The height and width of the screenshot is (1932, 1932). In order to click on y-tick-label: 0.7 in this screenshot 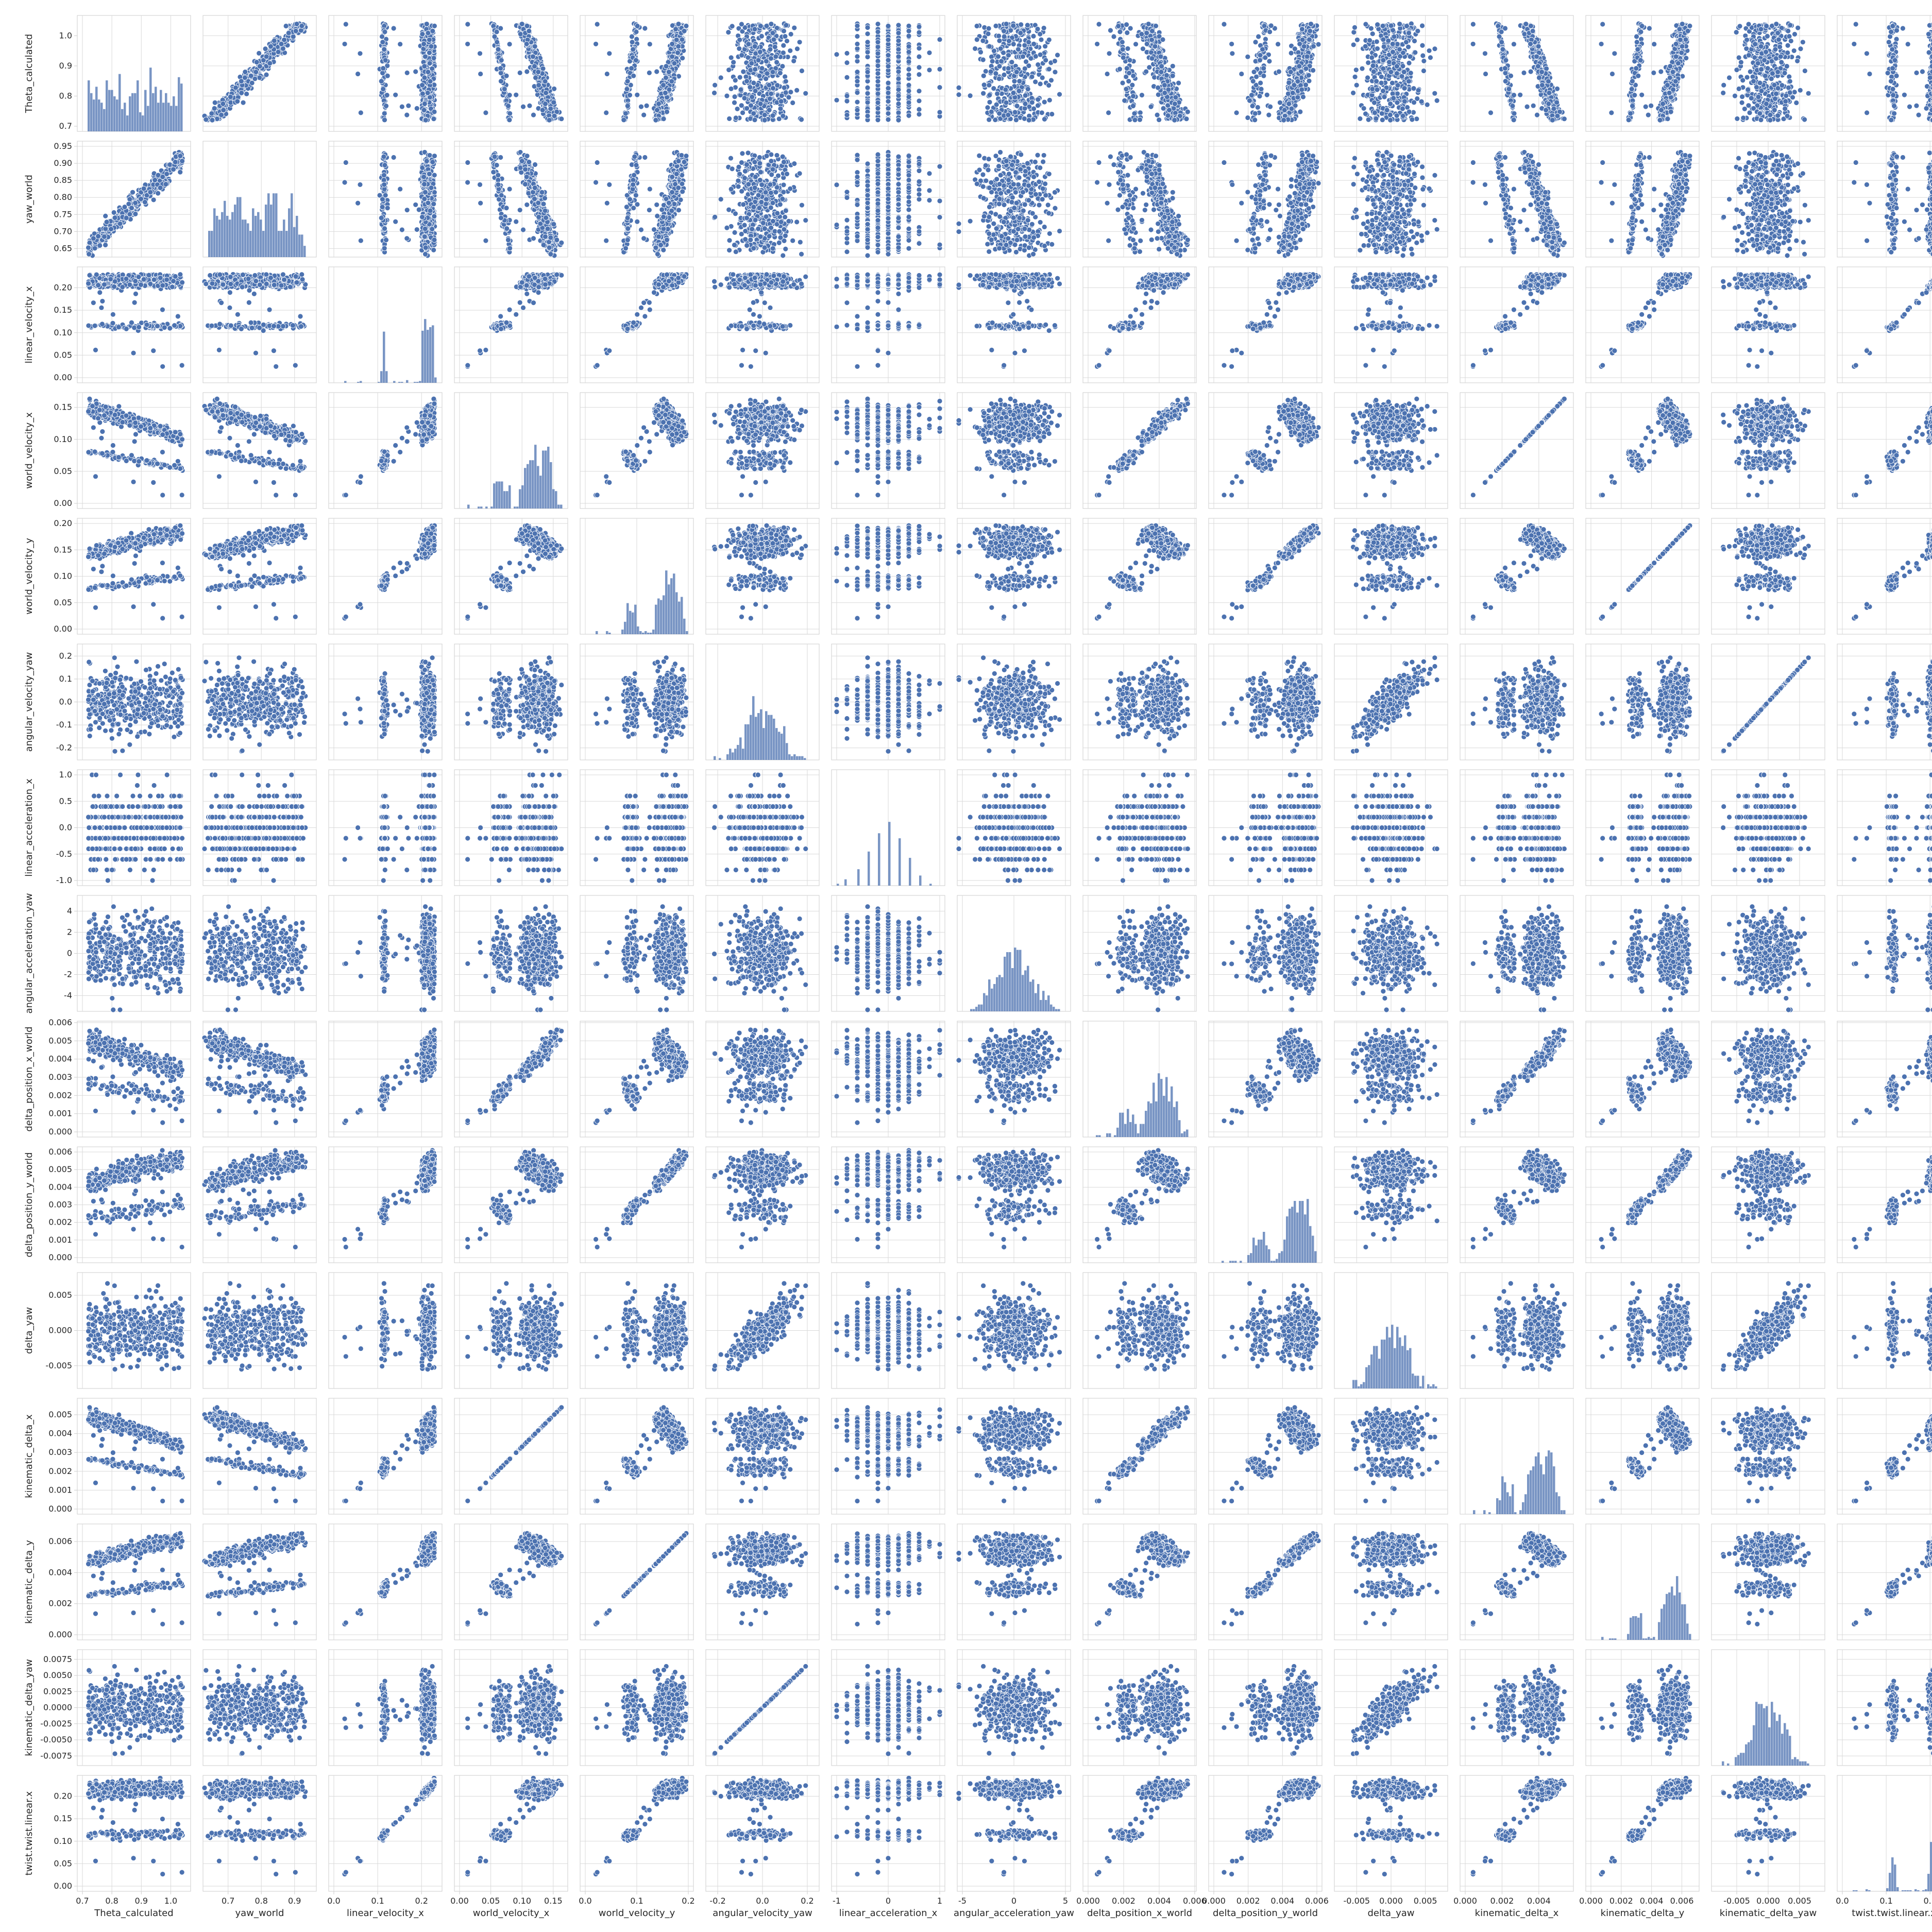, I will do `click(65, 126)`.